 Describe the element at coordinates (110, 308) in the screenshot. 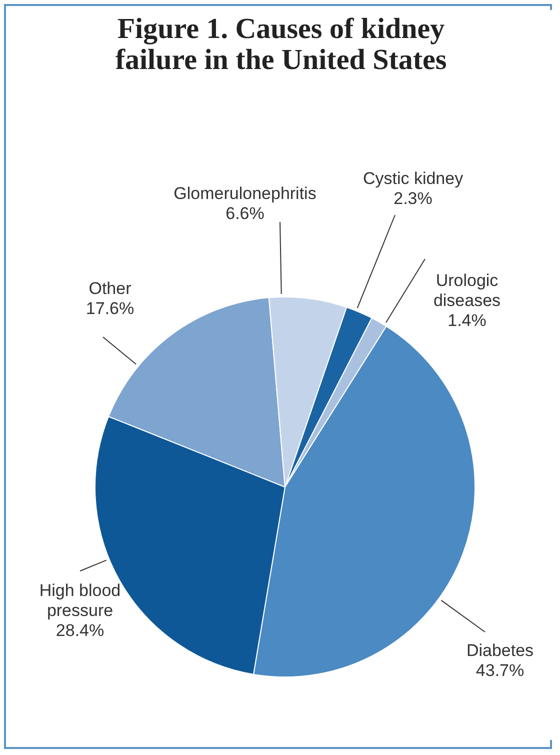

I see `data-label: 17.6%` at that location.